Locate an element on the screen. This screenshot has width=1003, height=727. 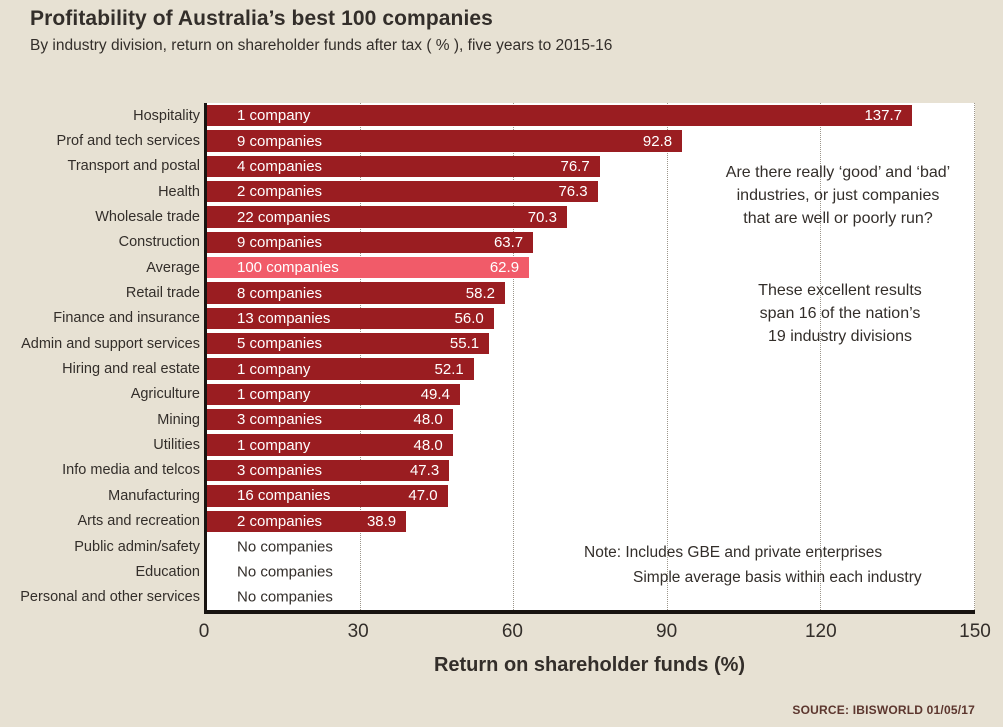
annotation-results-line2: span 16 of the nation’s is located at coordinates (840, 313).